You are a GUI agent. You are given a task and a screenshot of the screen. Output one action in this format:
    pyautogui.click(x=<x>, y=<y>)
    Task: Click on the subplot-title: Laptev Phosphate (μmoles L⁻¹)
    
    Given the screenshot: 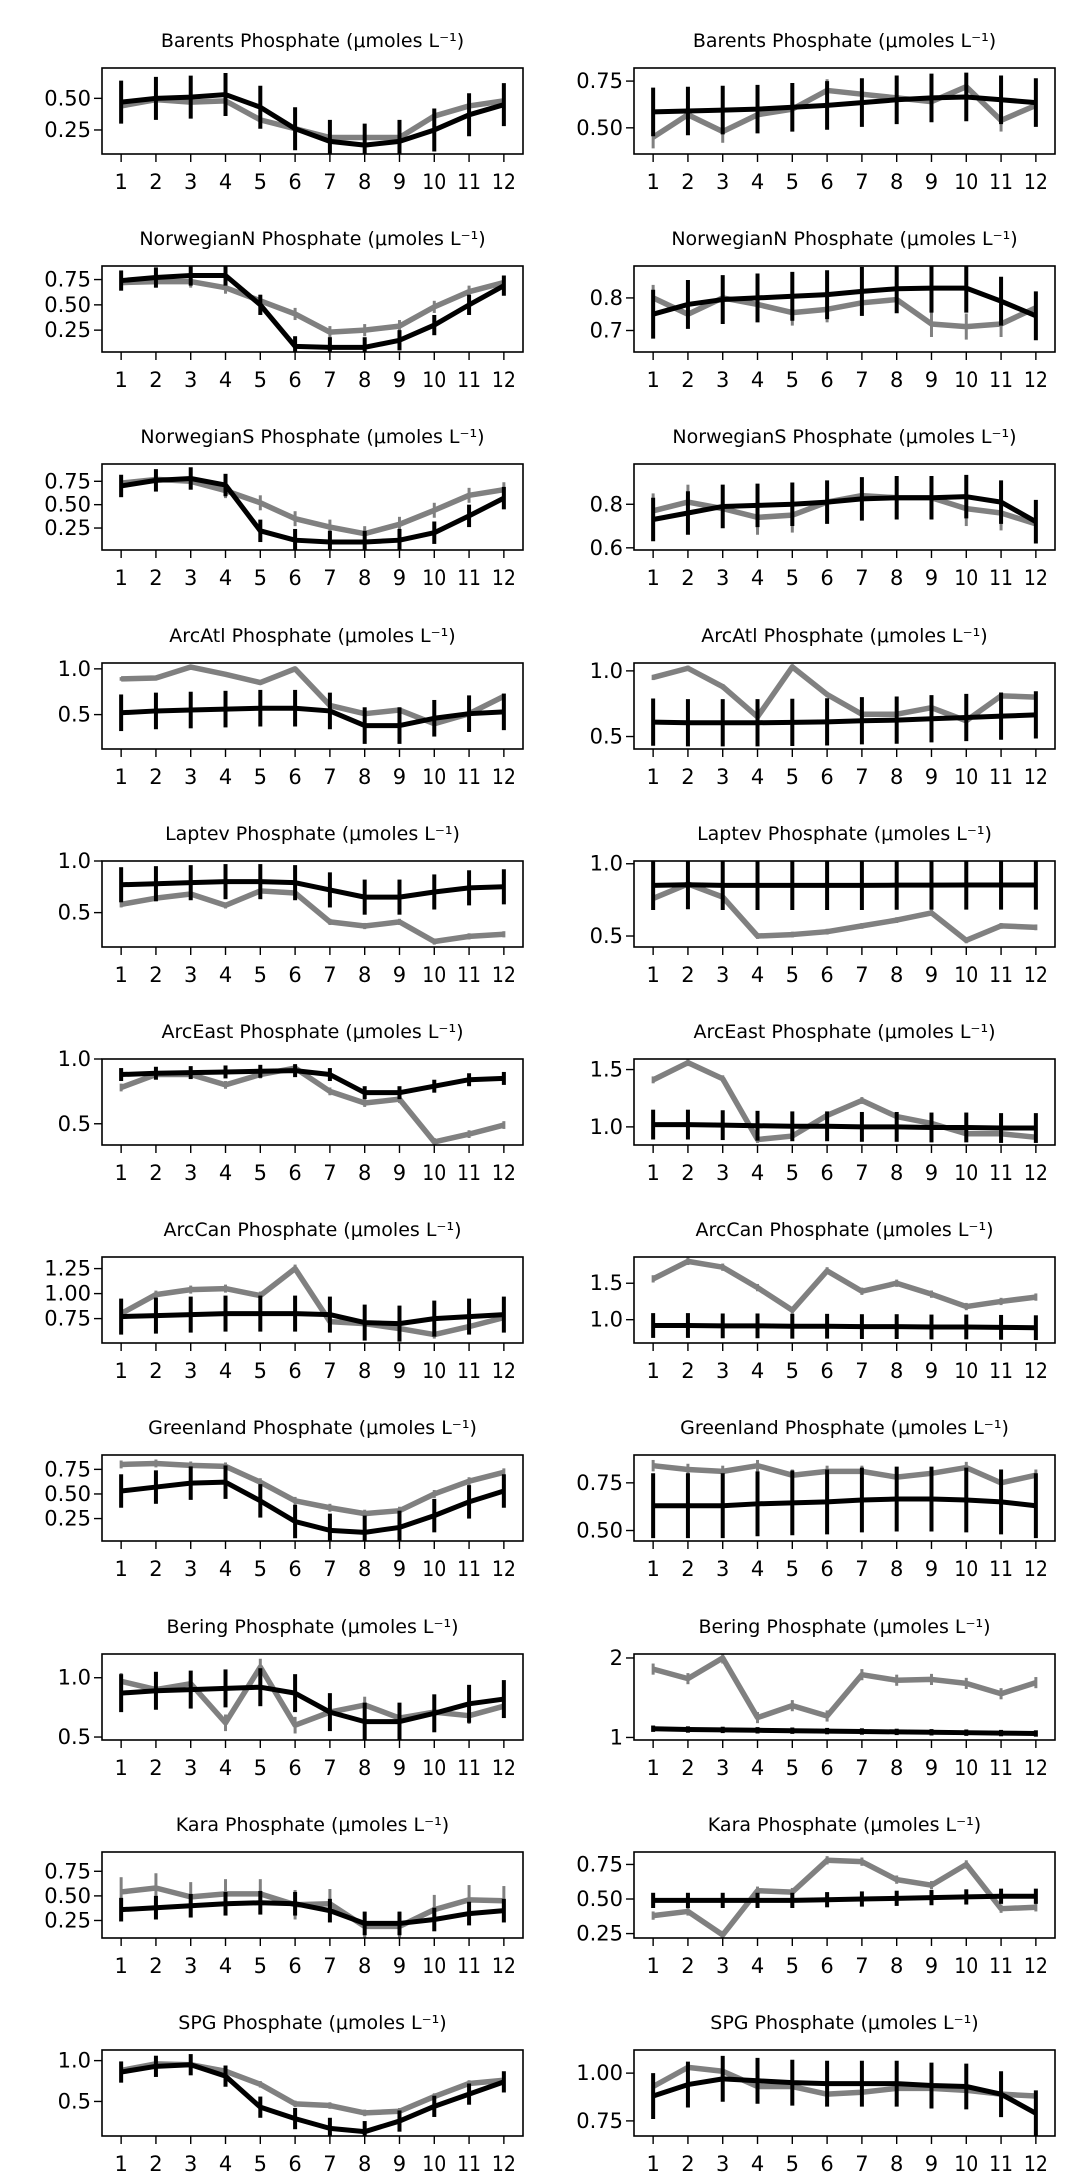 What is the action you would take?
    pyautogui.click(x=312, y=833)
    